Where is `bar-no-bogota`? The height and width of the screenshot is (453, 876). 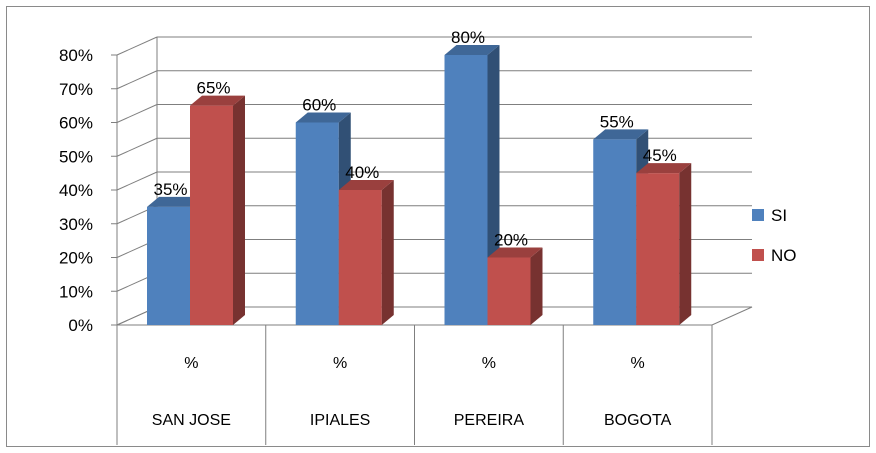 bar-no-bogota is located at coordinates (664, 244).